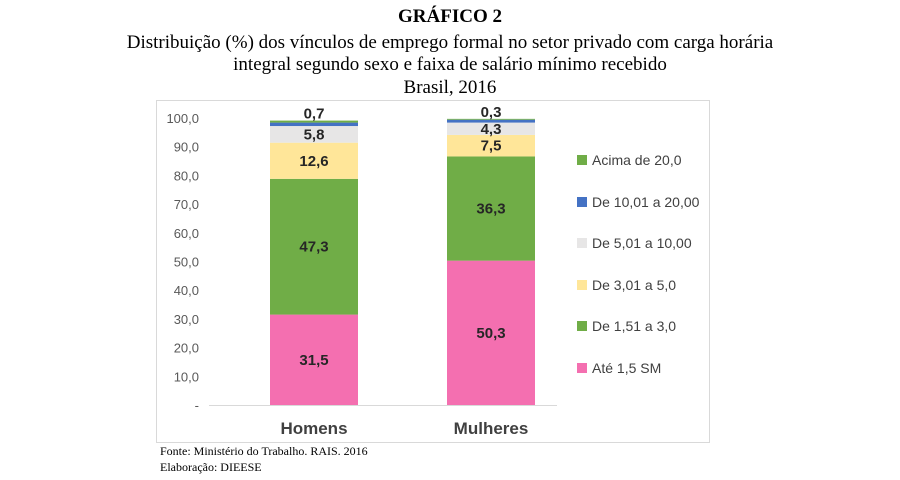  What do you see at coordinates (211, 467) in the screenshot?
I see `credit-note: Elaboração: DIEESE` at bounding box center [211, 467].